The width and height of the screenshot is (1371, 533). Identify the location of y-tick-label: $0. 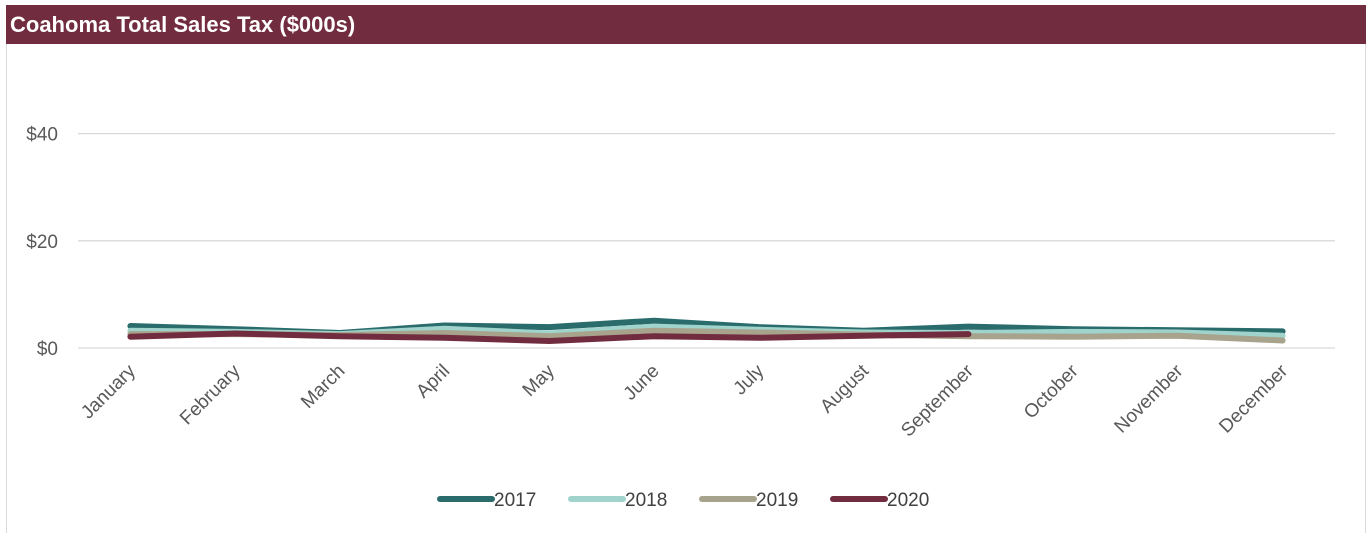
(47, 349).